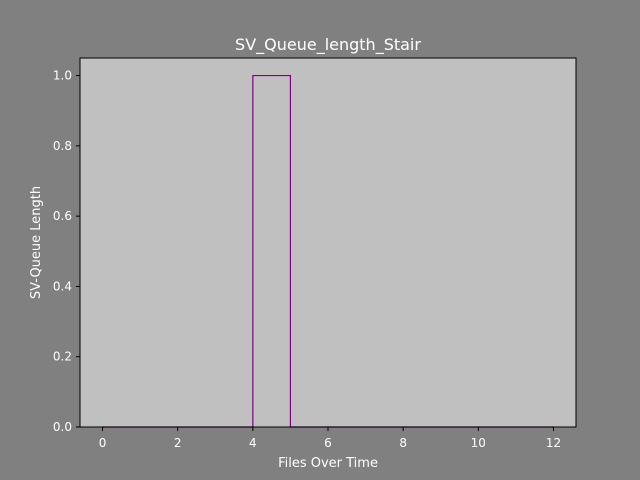 The width and height of the screenshot is (640, 480). I want to click on x-tick-label: 0, so click(103, 443).